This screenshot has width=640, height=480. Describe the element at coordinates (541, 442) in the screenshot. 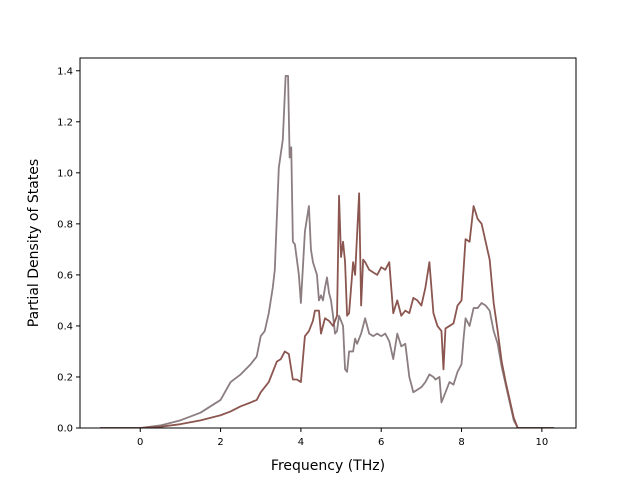

I see `x-tick-label: 10` at that location.